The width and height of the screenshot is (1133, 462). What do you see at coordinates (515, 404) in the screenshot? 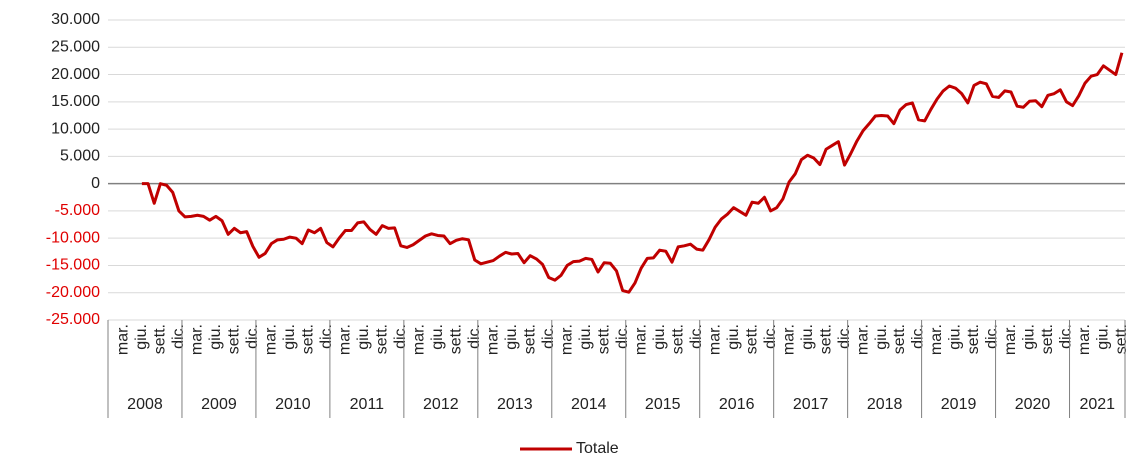
I see `year-label: 2013` at bounding box center [515, 404].